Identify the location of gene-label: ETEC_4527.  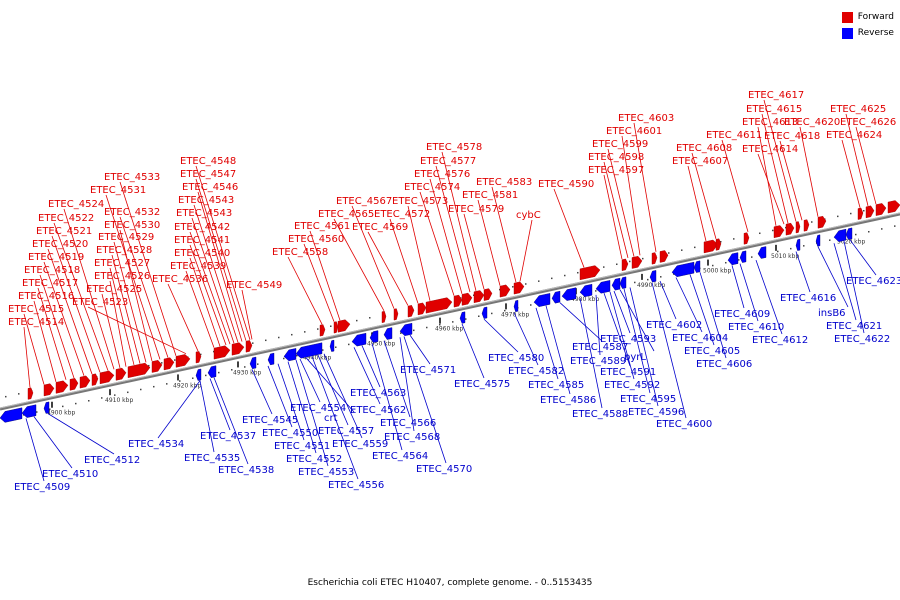
(122, 263).